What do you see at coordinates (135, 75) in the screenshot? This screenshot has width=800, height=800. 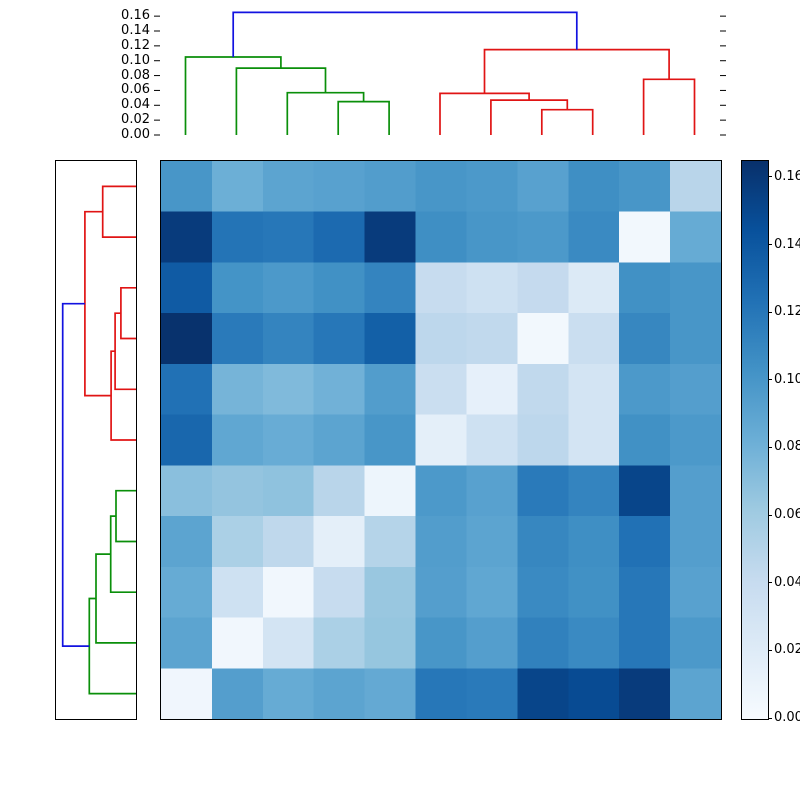 I see `top-axis-tick-label: 0.08` at bounding box center [135, 75].